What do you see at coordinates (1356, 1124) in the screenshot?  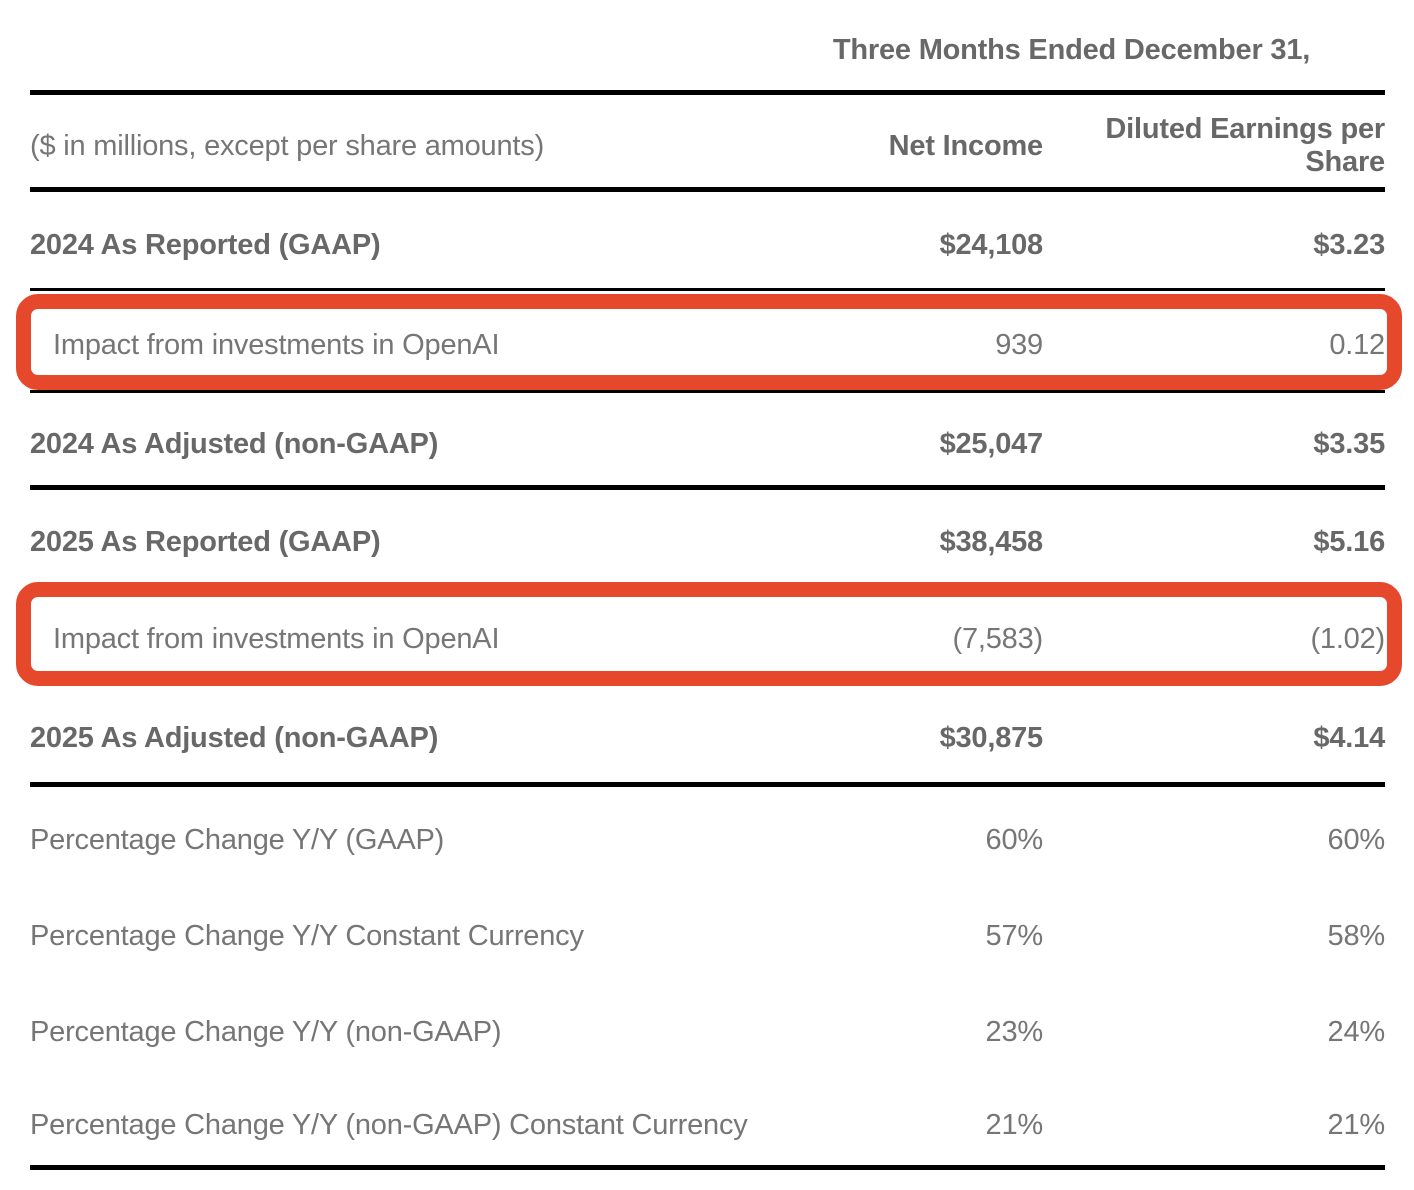 I see `diluted-eps-value: 21%` at bounding box center [1356, 1124].